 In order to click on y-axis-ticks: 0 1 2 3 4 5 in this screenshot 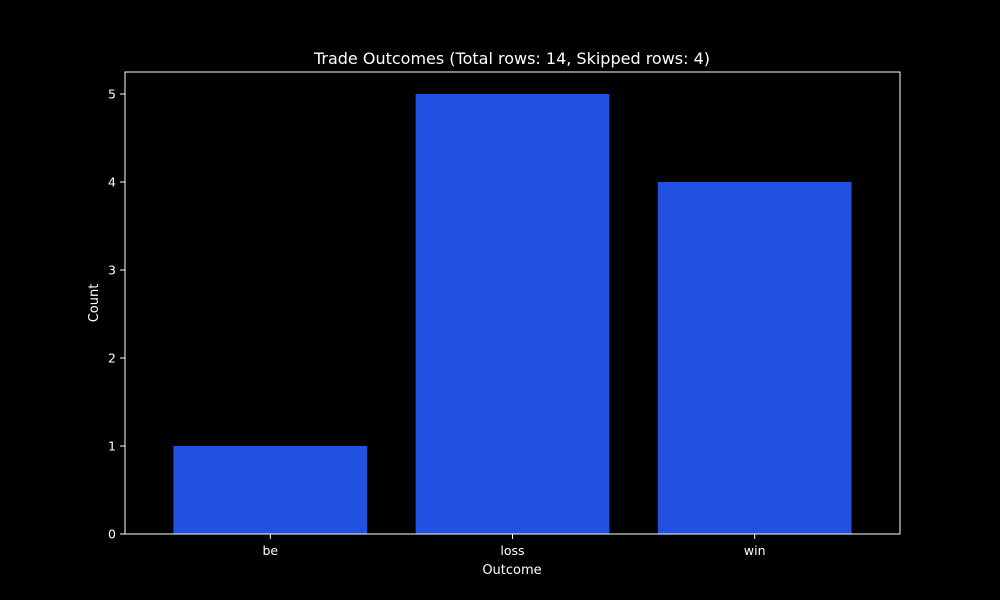, I will do `click(116, 314)`.